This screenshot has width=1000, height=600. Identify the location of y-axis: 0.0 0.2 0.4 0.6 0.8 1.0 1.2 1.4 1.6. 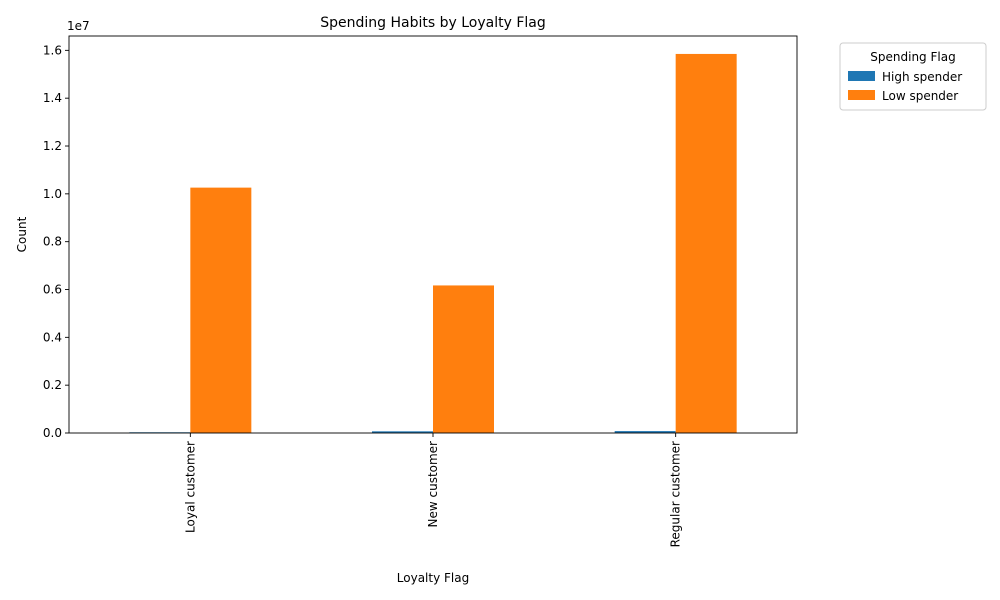
(56, 241).